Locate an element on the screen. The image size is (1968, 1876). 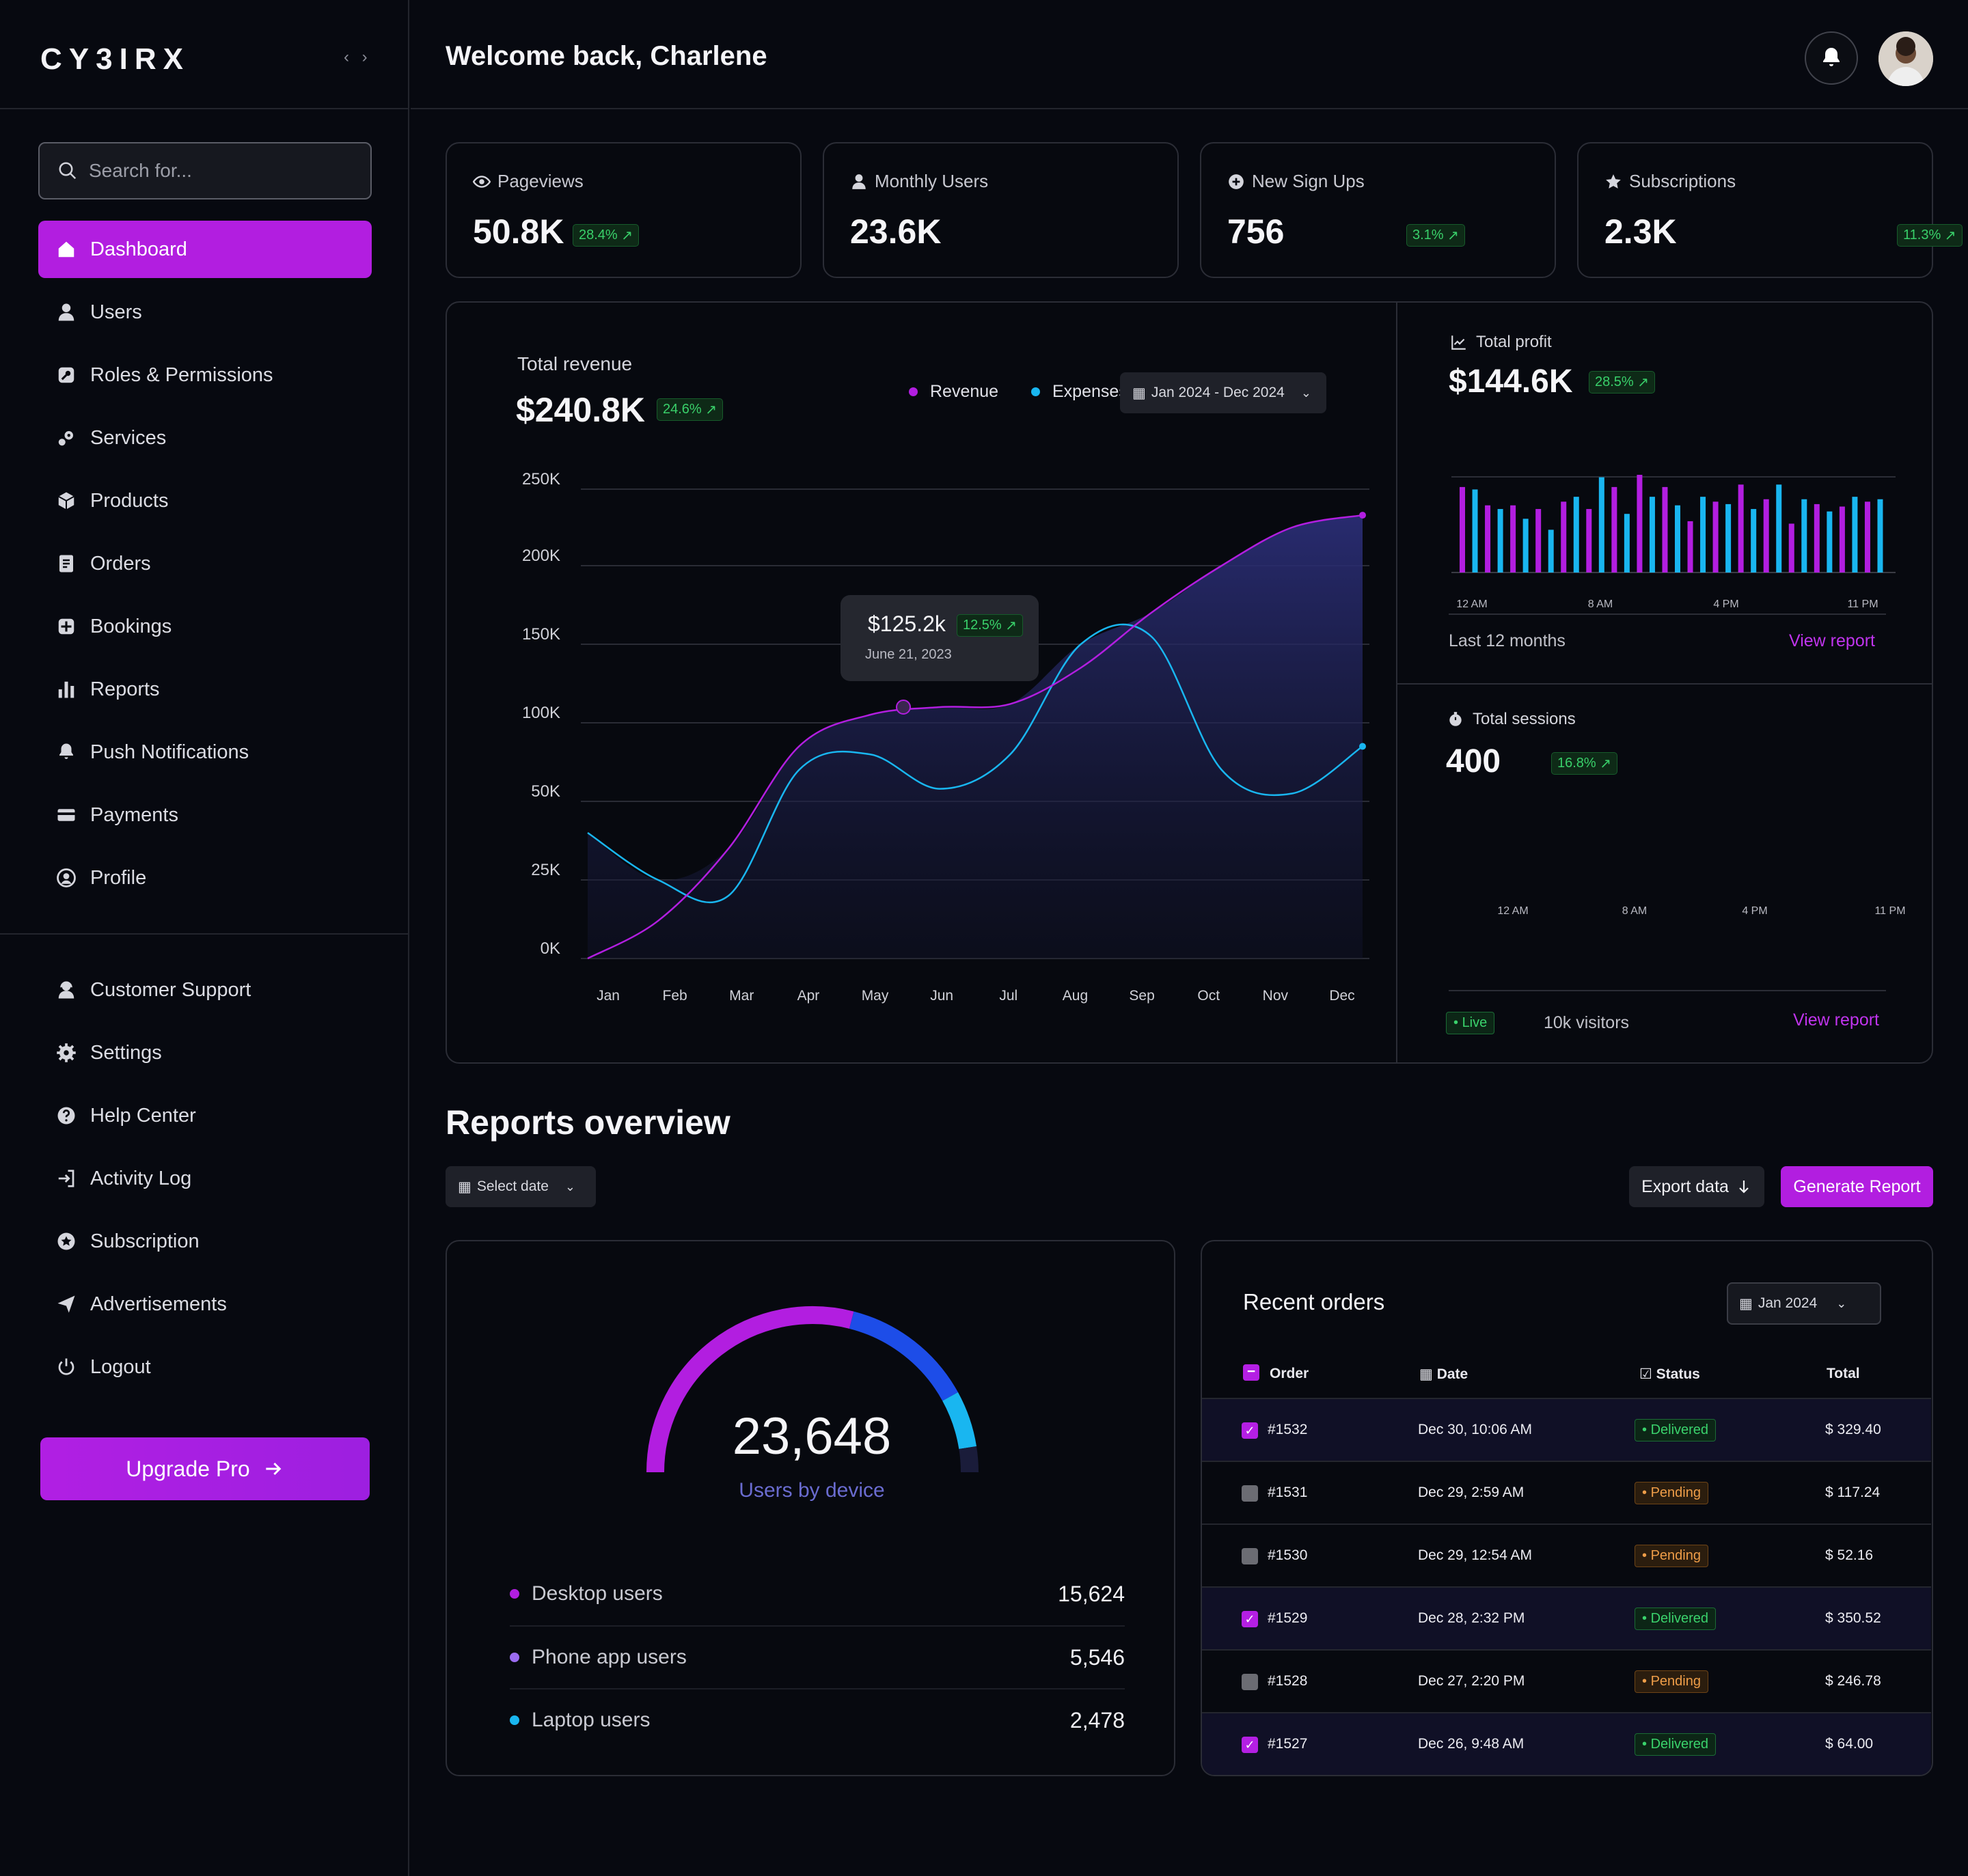
nav-item-products: Products is located at coordinates (205, 501).